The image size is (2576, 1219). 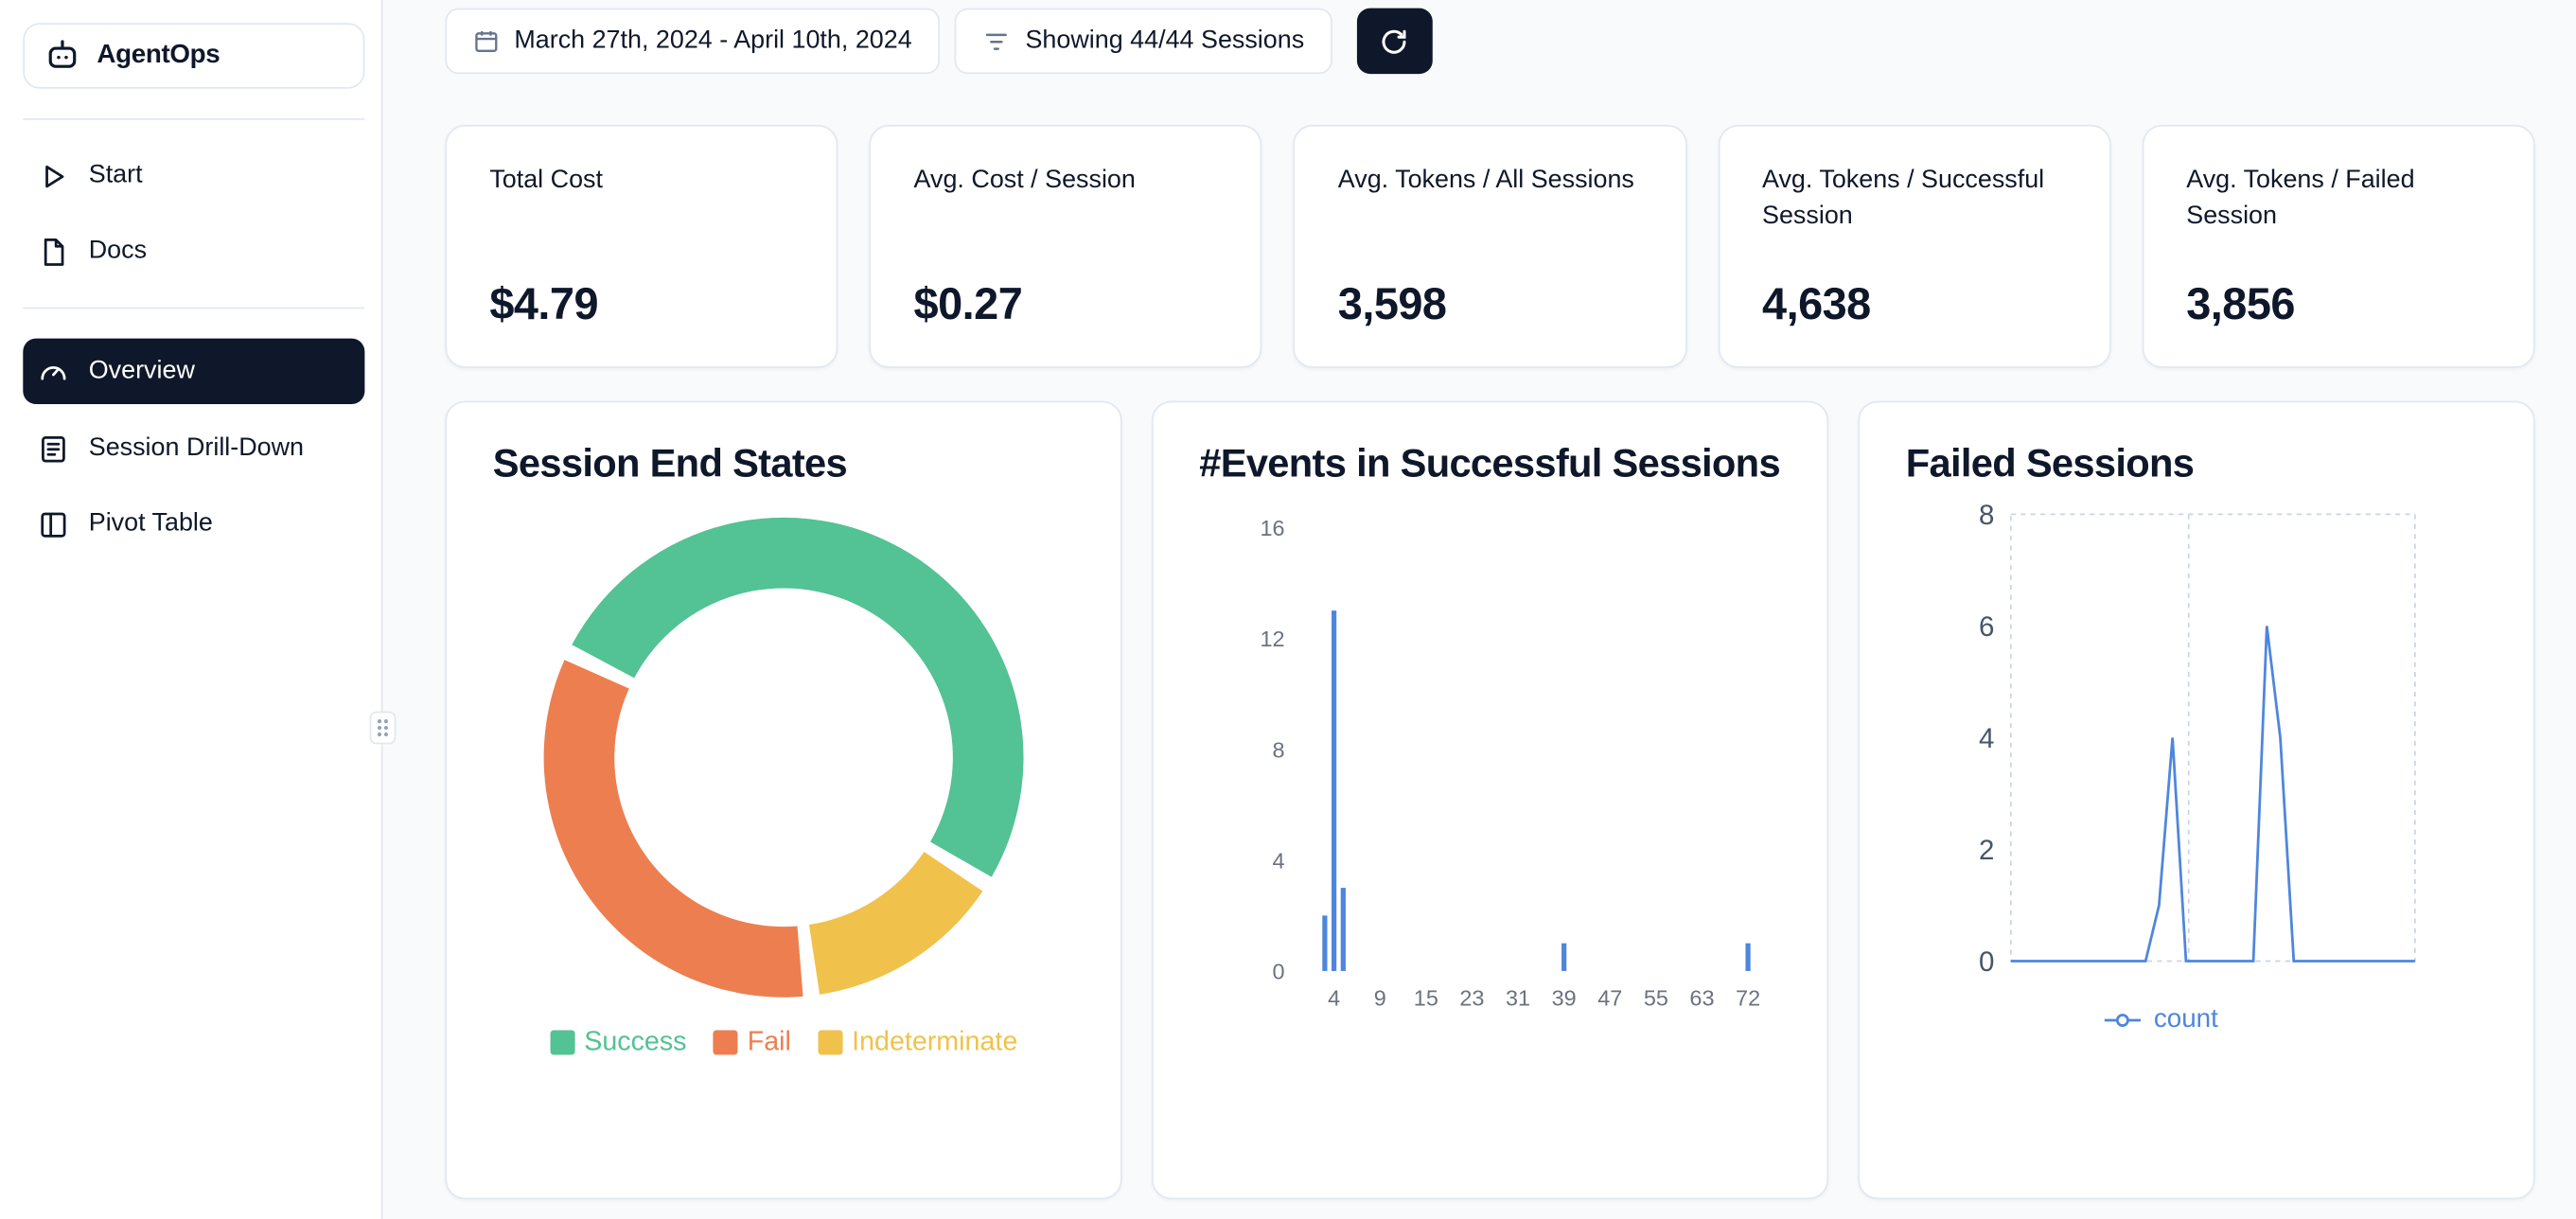 I want to click on sidebar: AgentOps Start Docs, so click(x=191, y=609).